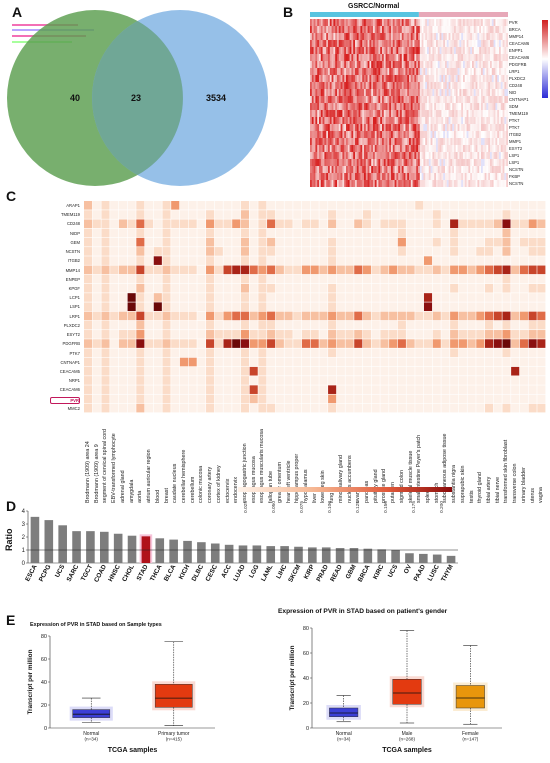 The height and width of the screenshot is (763, 550). Describe the element at coordinates (535, 59) in the screenshot. I see `heatmap-b-colorbar-ticks: 210-1-2` at that location.